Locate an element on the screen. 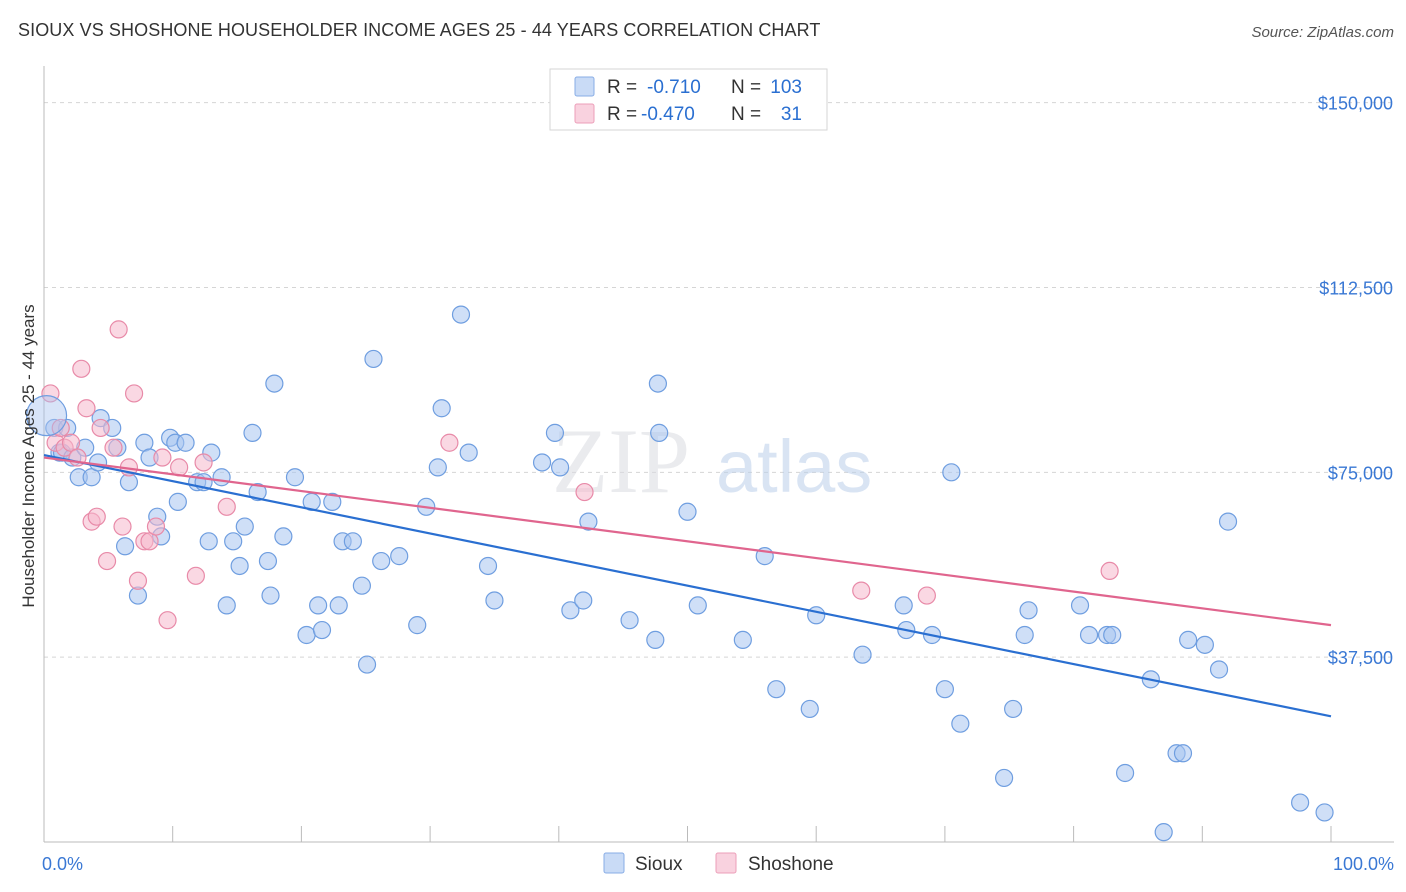 The image size is (1406, 892). legend-n-label: N = is located at coordinates (746, 87).